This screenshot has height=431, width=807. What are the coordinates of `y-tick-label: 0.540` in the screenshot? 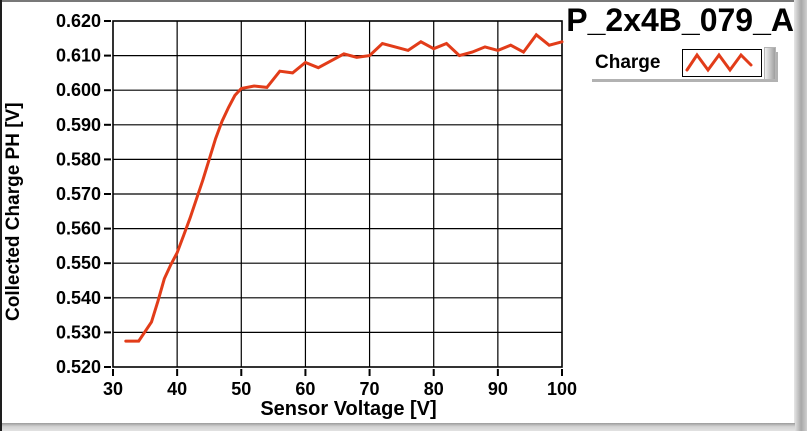 It's located at (78, 298).